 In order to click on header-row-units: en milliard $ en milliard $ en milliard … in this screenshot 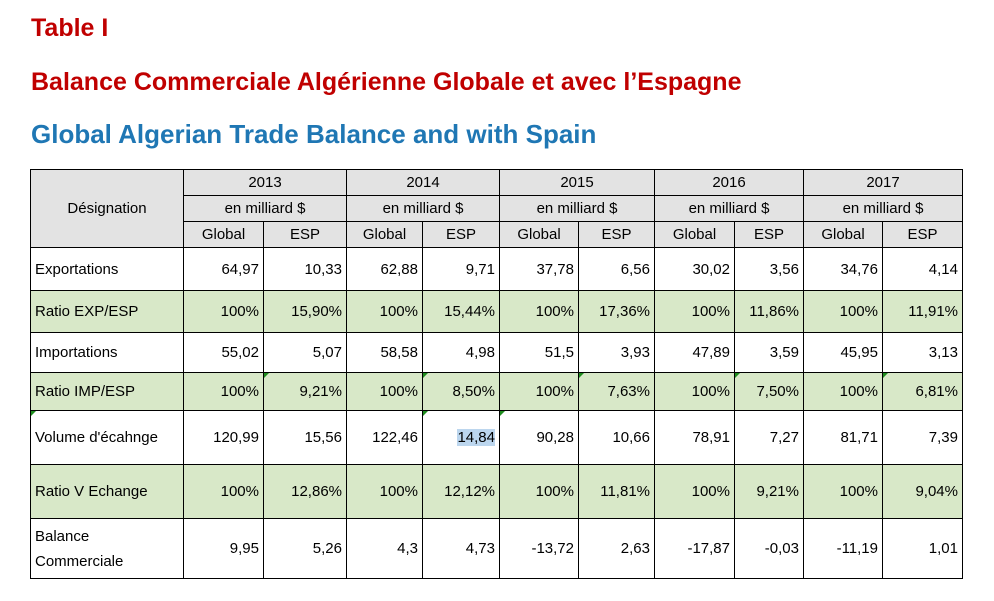, I will do `click(497, 208)`.